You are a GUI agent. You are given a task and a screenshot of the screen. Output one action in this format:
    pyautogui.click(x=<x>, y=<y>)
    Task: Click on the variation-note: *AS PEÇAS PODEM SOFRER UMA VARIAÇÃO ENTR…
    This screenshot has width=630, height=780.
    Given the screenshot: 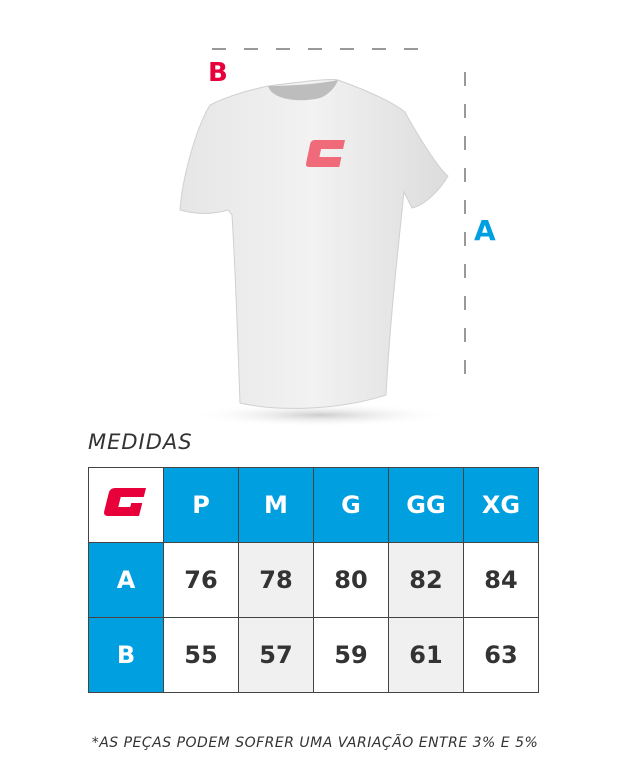 What is the action you would take?
    pyautogui.click(x=315, y=743)
    